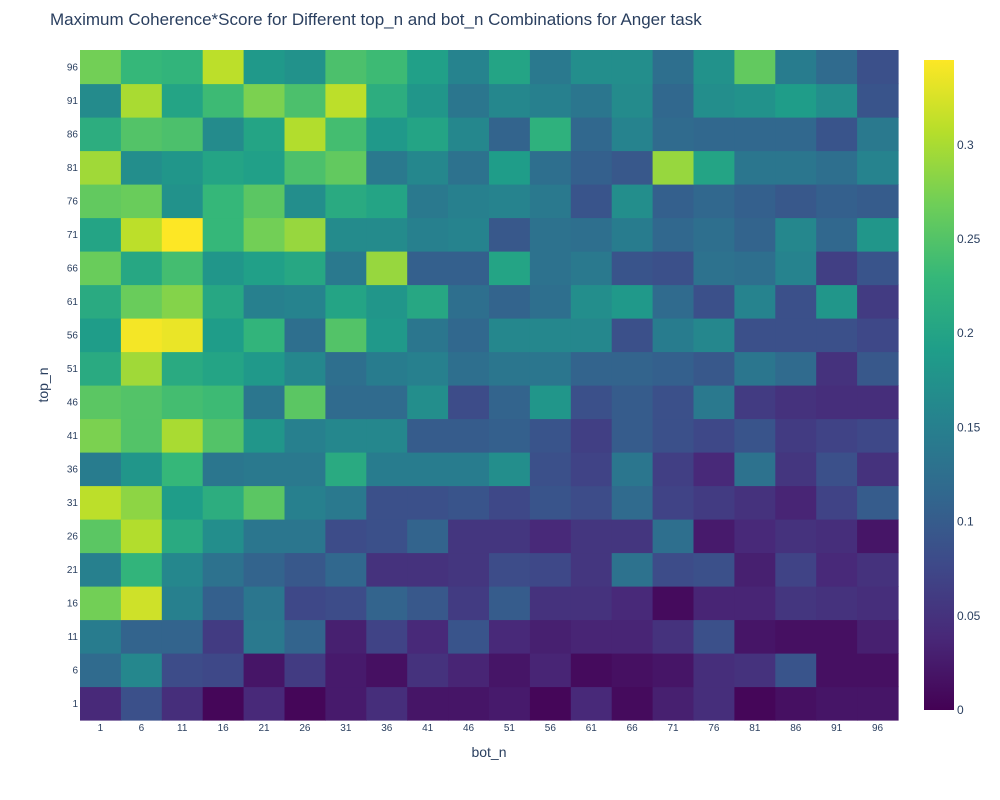  I want to click on x-tick-label: 56, so click(551, 728).